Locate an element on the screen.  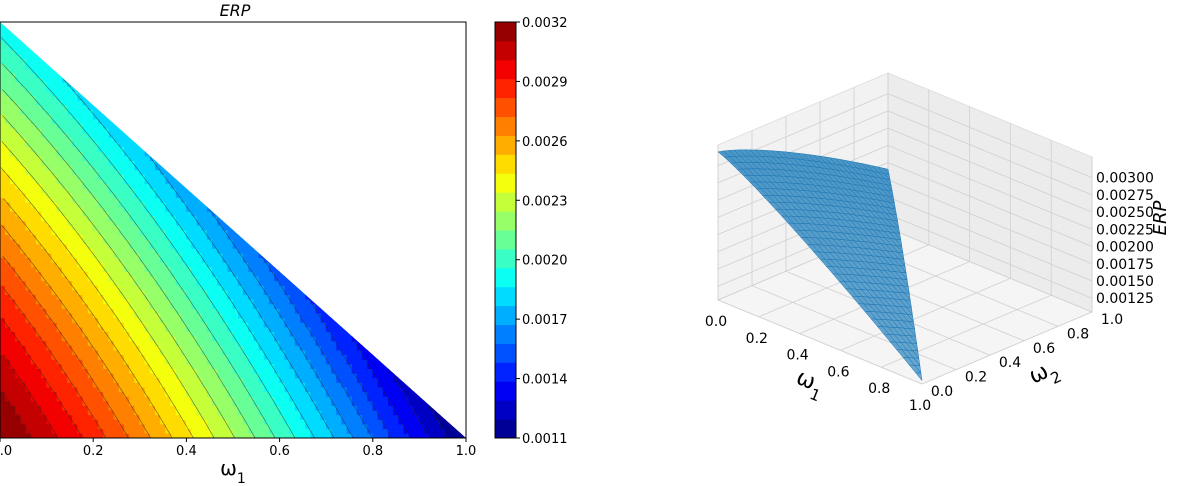
contour-x-axis-label: ω1 is located at coordinates (233, 471).